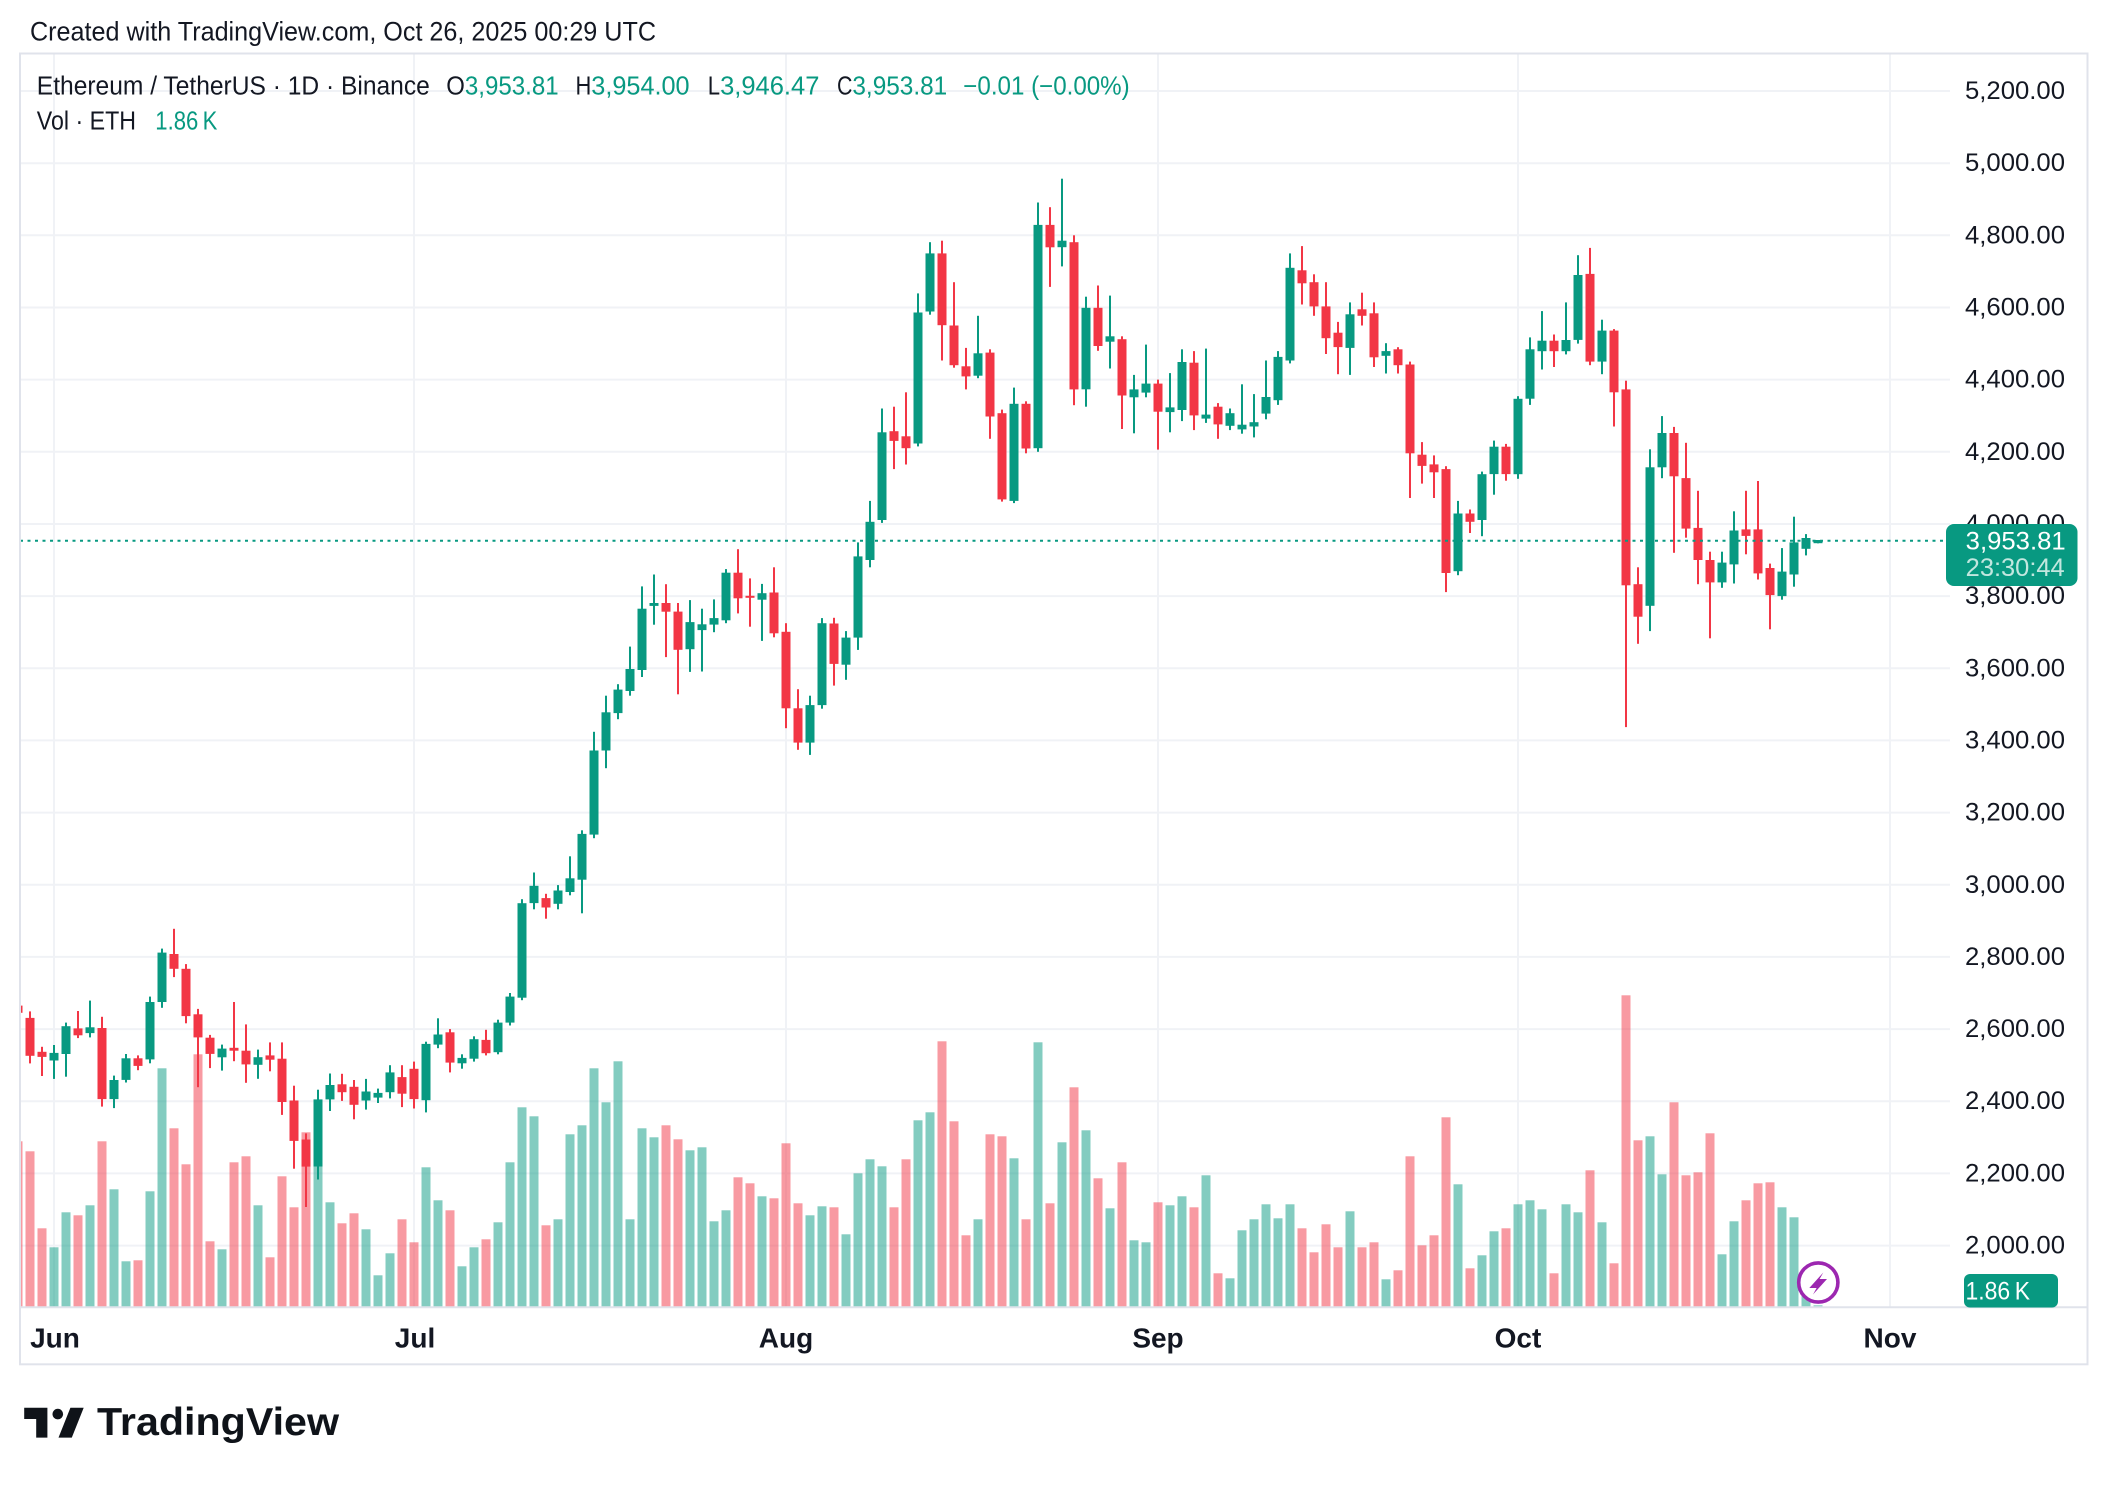 This screenshot has width=2108, height=1489. I want to click on svg-text: Oct, so click(1518, 1338).